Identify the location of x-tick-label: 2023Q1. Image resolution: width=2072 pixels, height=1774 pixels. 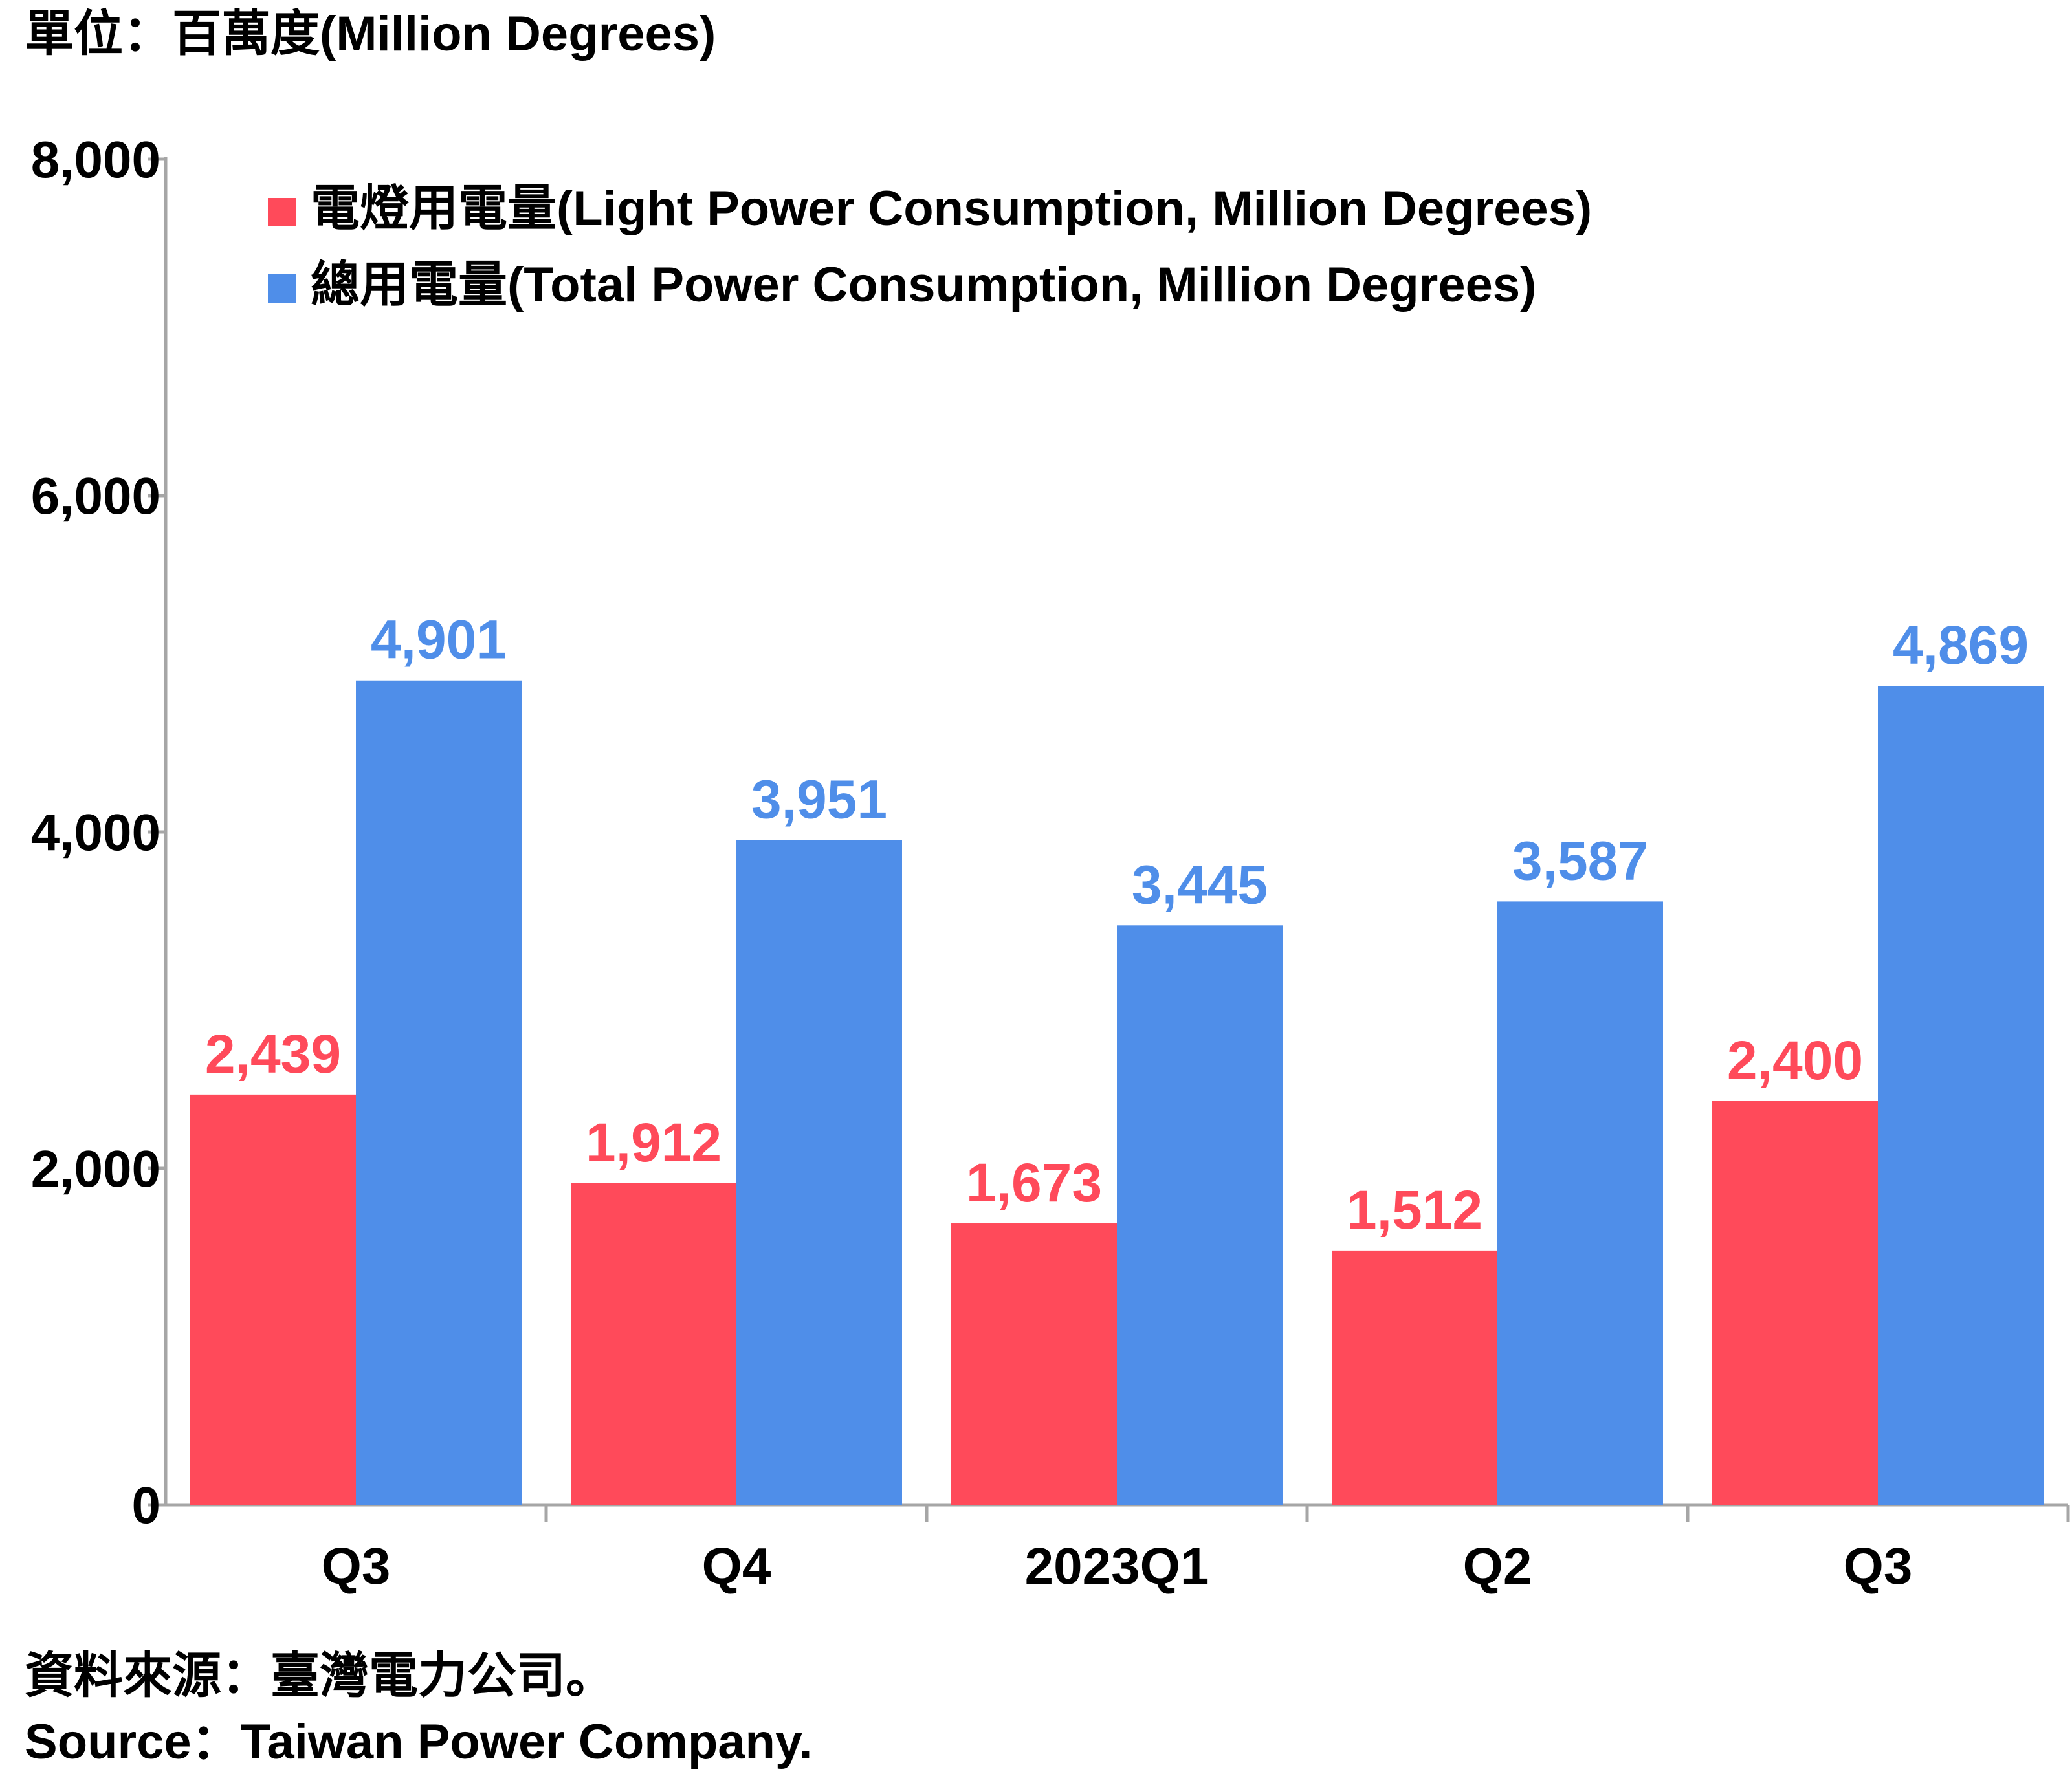
(1117, 1566).